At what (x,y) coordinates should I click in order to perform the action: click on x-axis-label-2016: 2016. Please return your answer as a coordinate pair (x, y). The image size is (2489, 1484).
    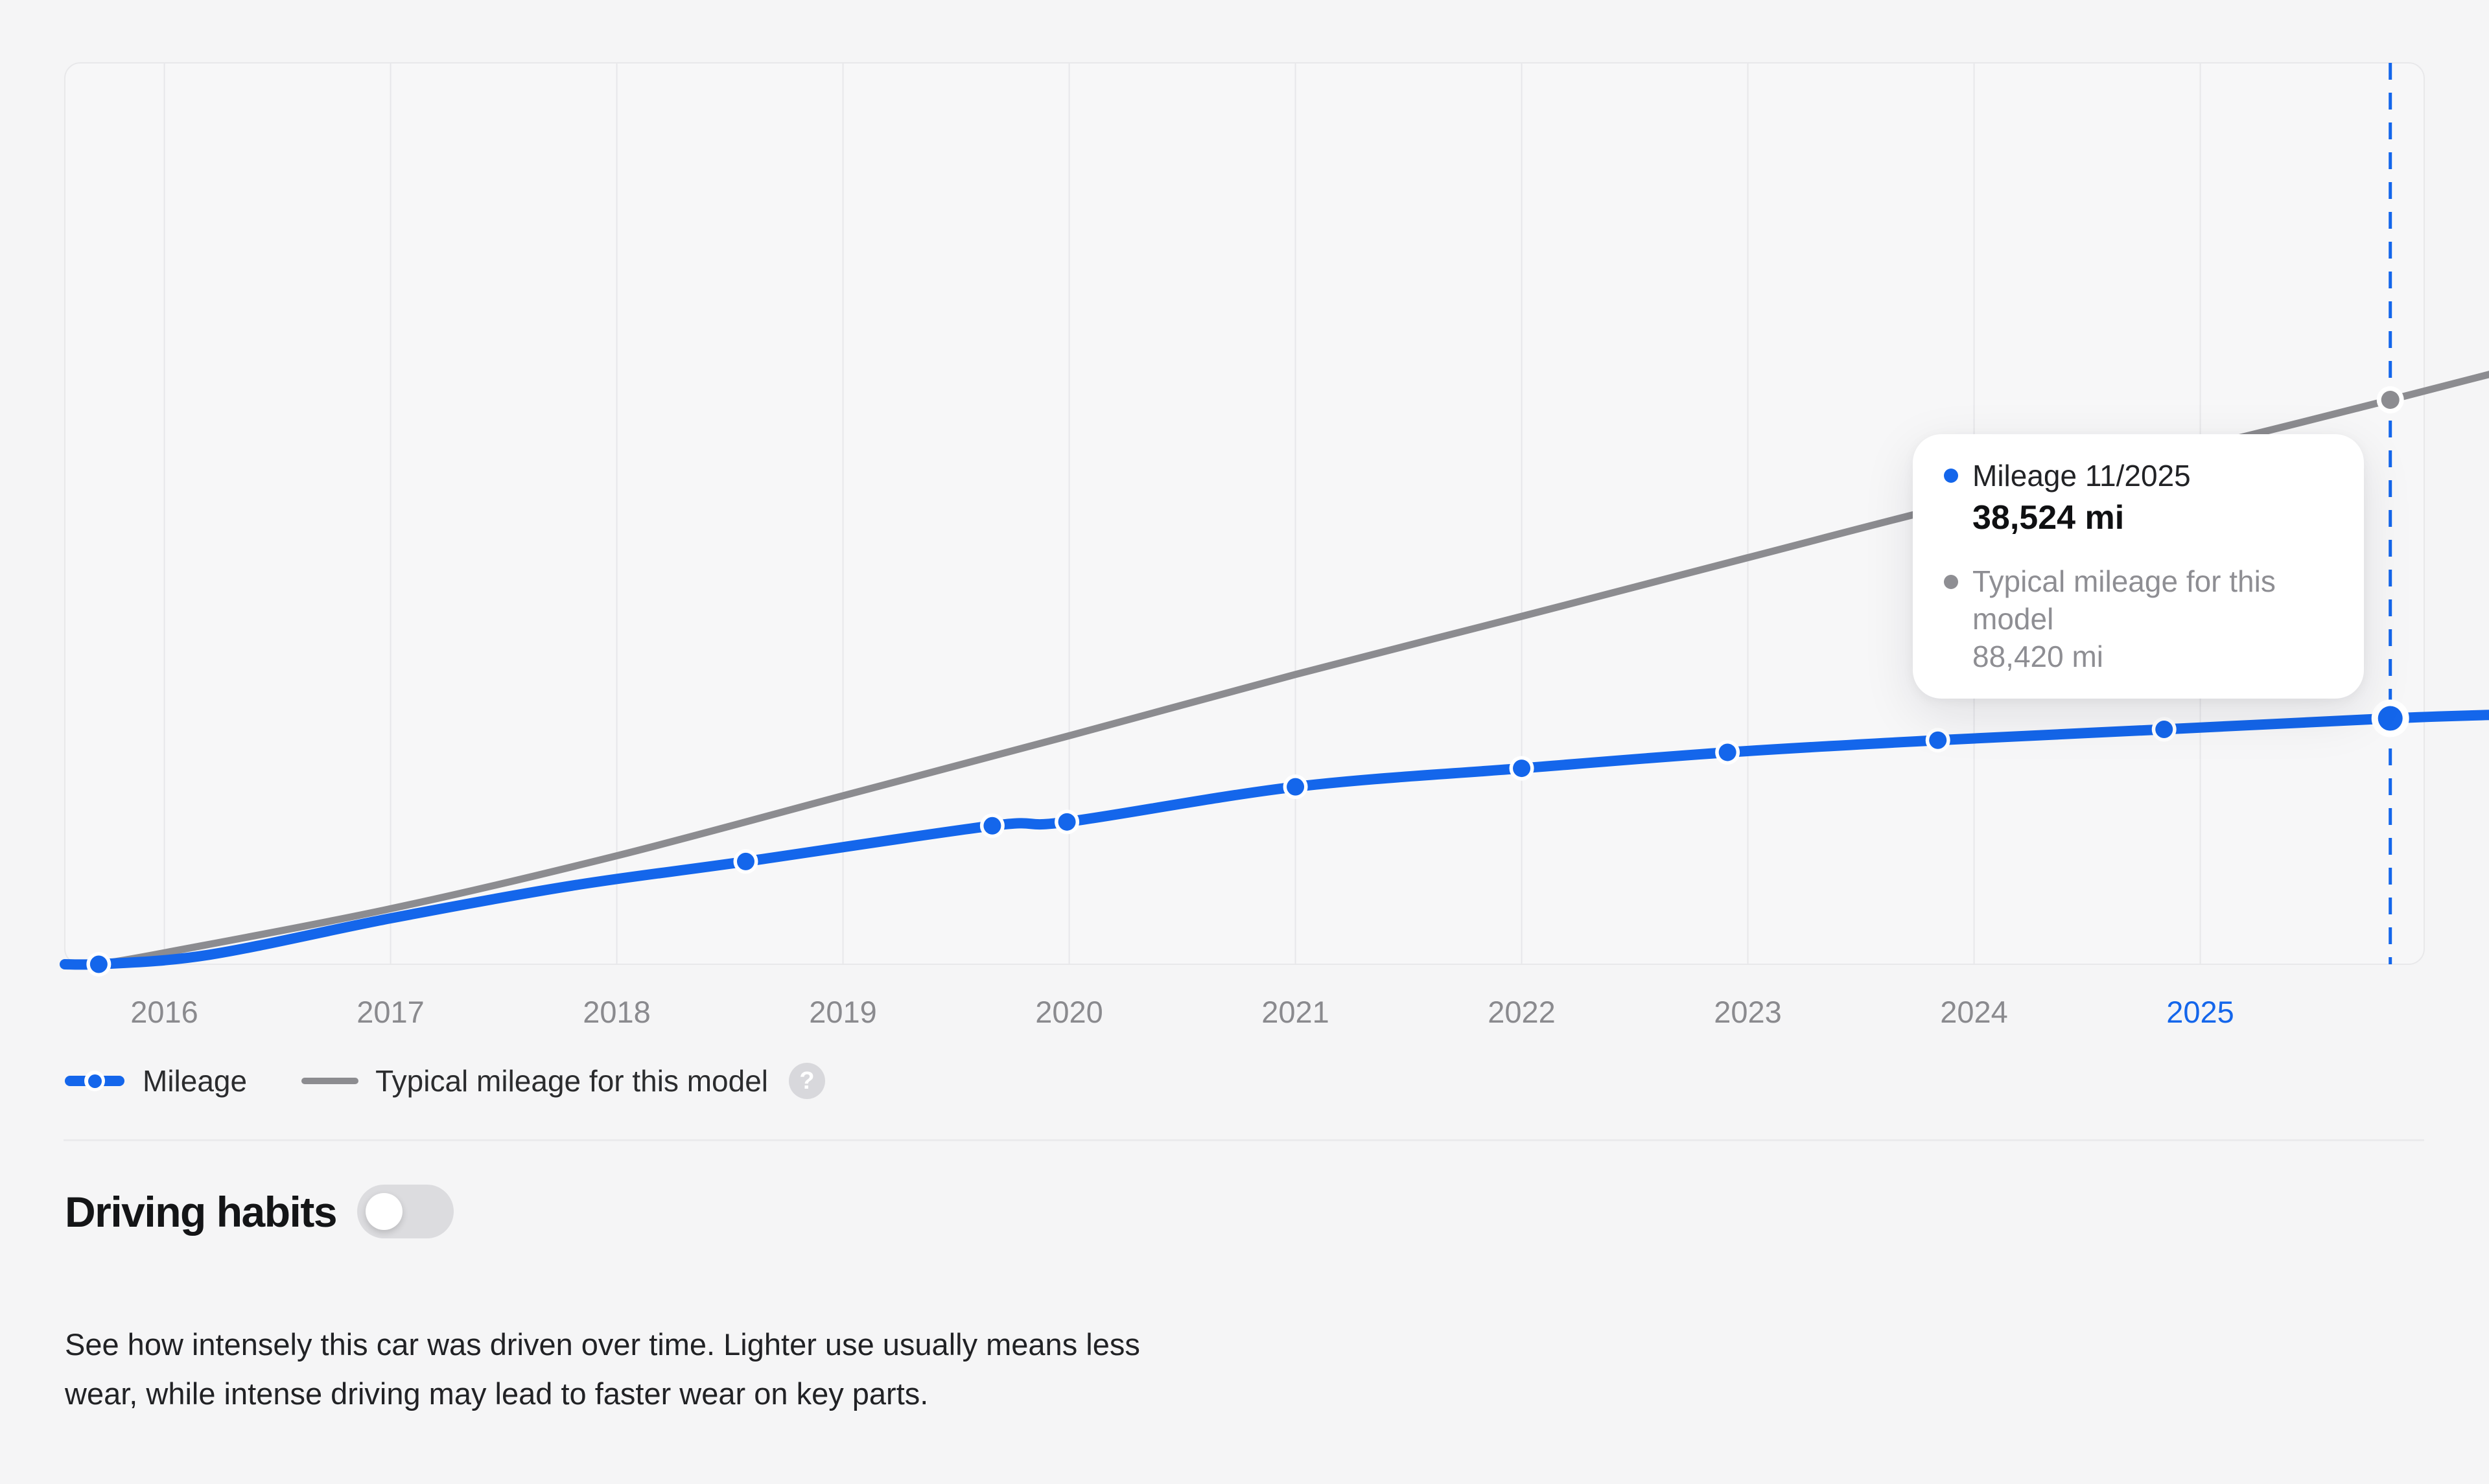
    Looking at the image, I should click on (164, 1012).